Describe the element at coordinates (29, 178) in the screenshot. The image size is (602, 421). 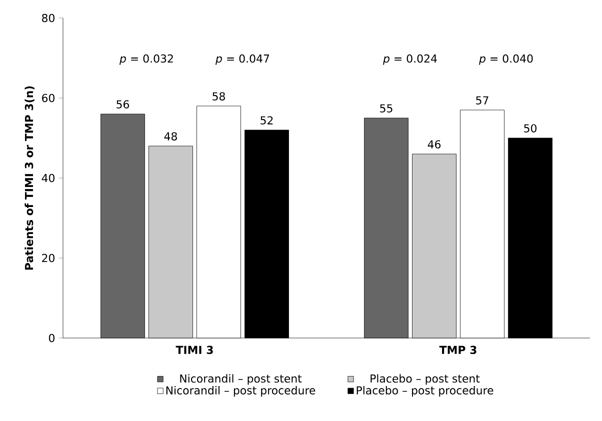
I see `y-axis-title: Patients of TIMI 3 or TMP 3(n)` at that location.